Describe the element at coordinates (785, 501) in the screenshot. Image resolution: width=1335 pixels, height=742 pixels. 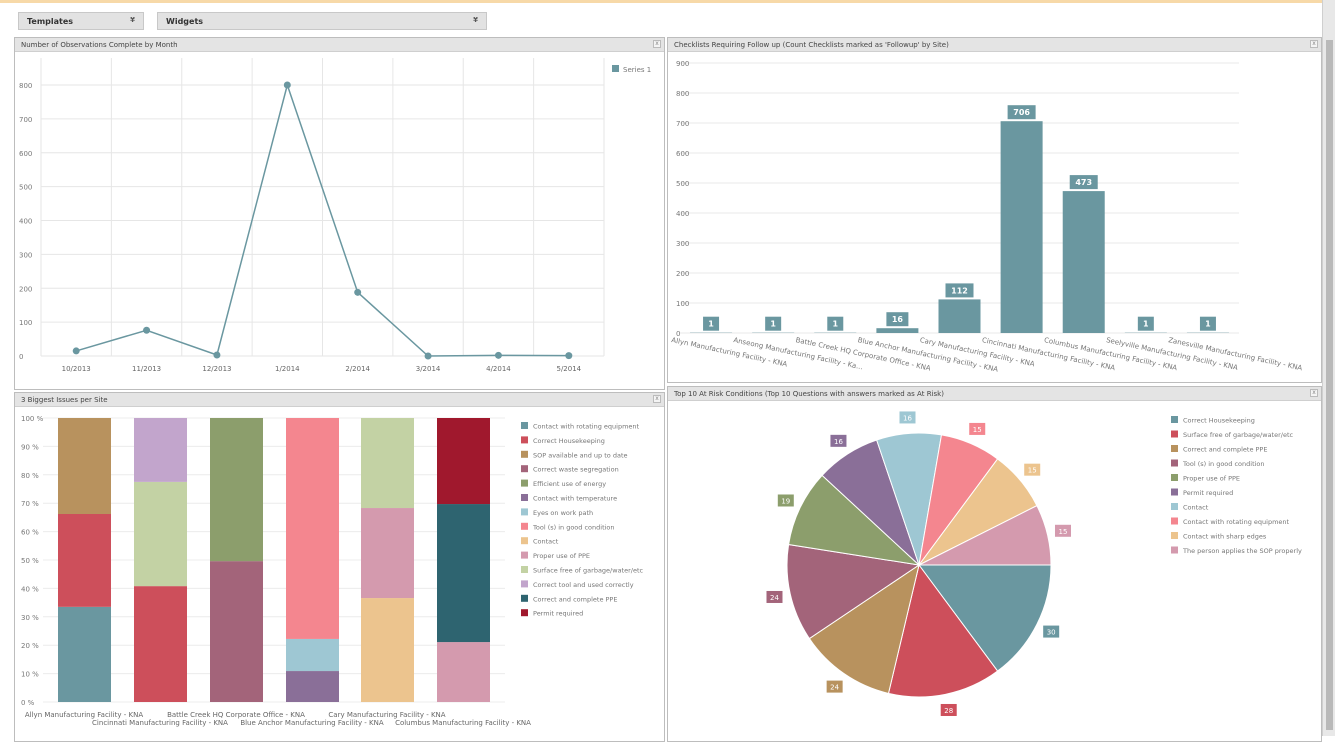
I see `data-label: 19` at that location.